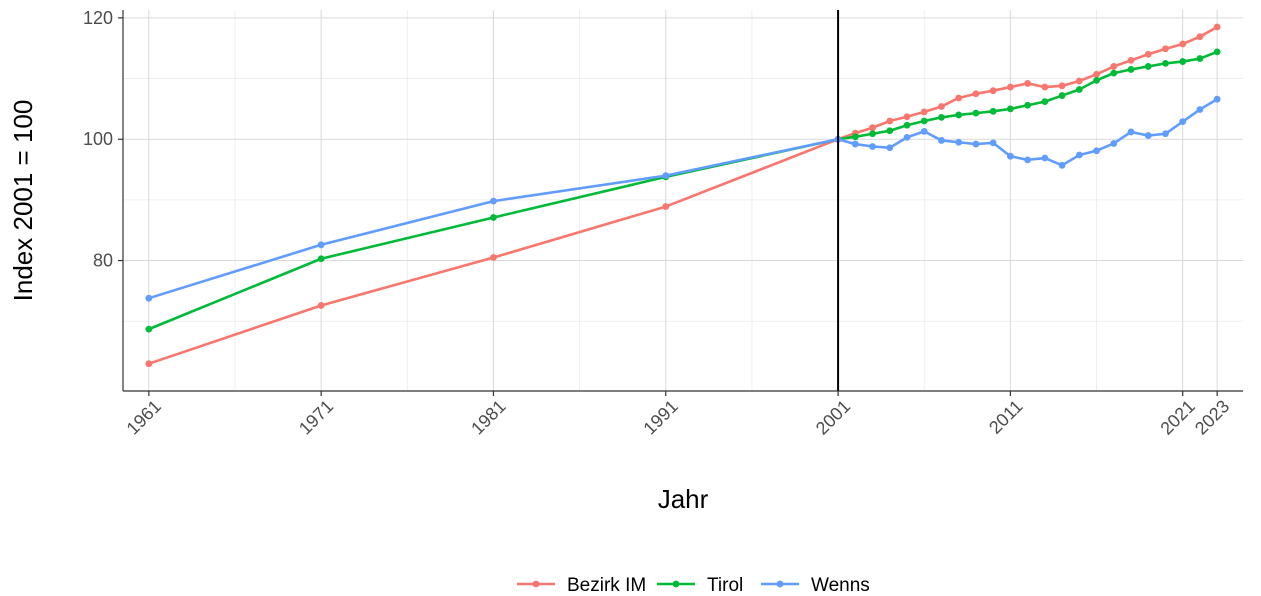 Image resolution: width=1261 pixels, height=596 pixels. I want to click on y-tick-label: 100, so click(98, 139).